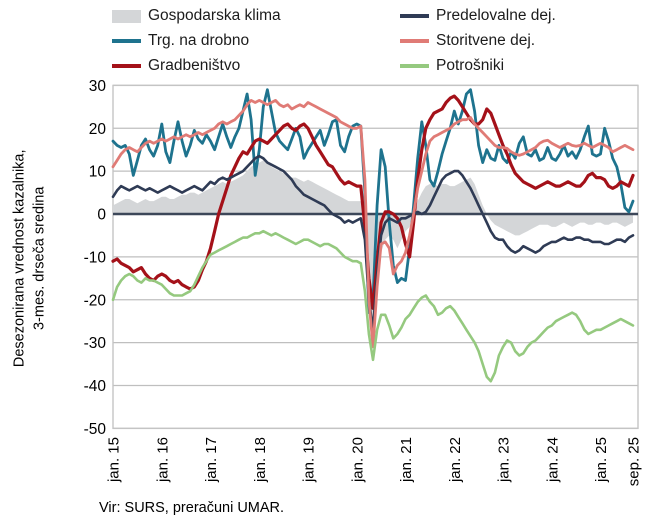 The width and height of the screenshot is (650, 532). I want to click on x-axis-tick-label: jan. 23, so click(504, 460).